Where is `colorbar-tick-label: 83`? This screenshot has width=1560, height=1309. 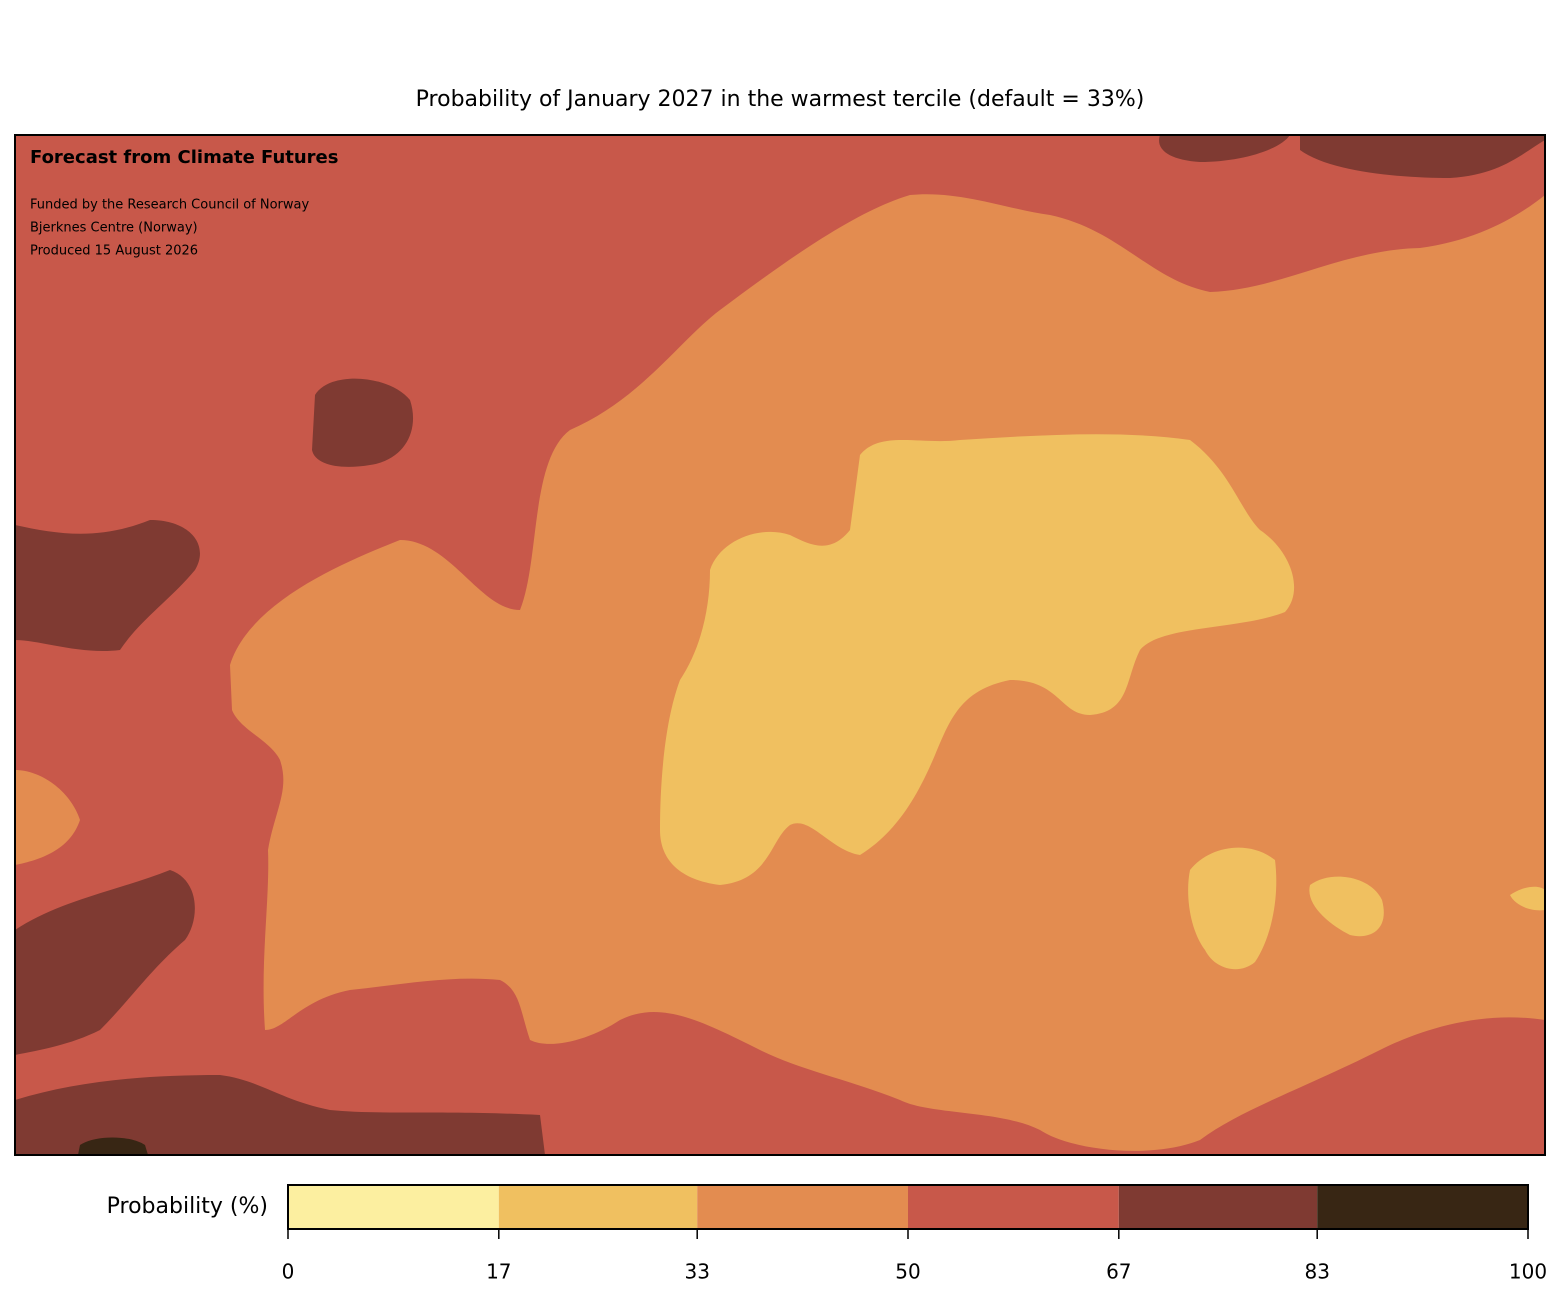
colorbar-tick-label: 83 is located at coordinates (1316, 1272).